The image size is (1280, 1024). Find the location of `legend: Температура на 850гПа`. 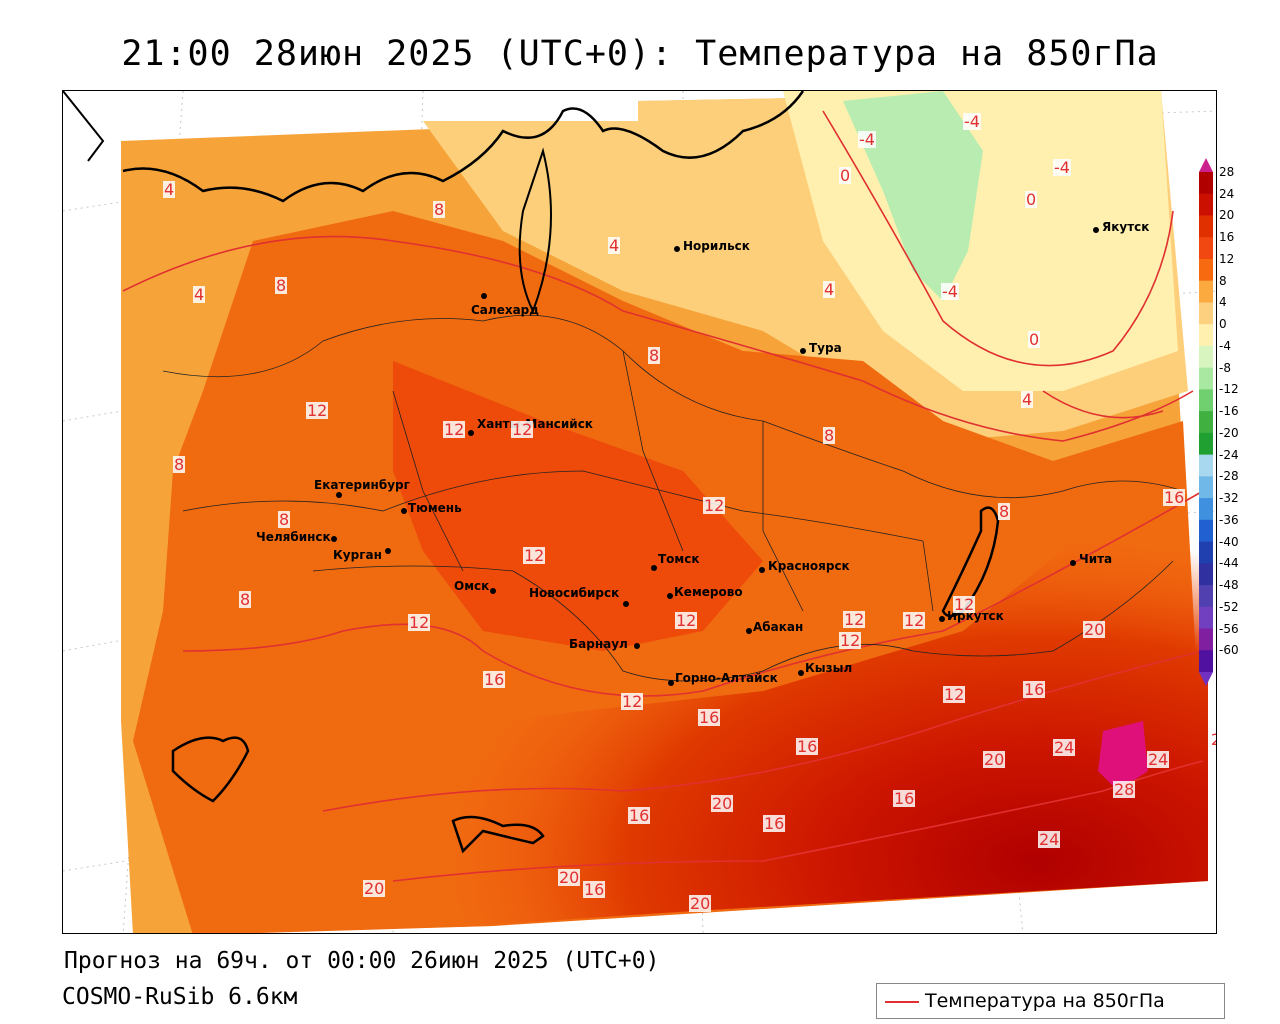

legend: Температура на 850гПа is located at coordinates (1050, 1001).